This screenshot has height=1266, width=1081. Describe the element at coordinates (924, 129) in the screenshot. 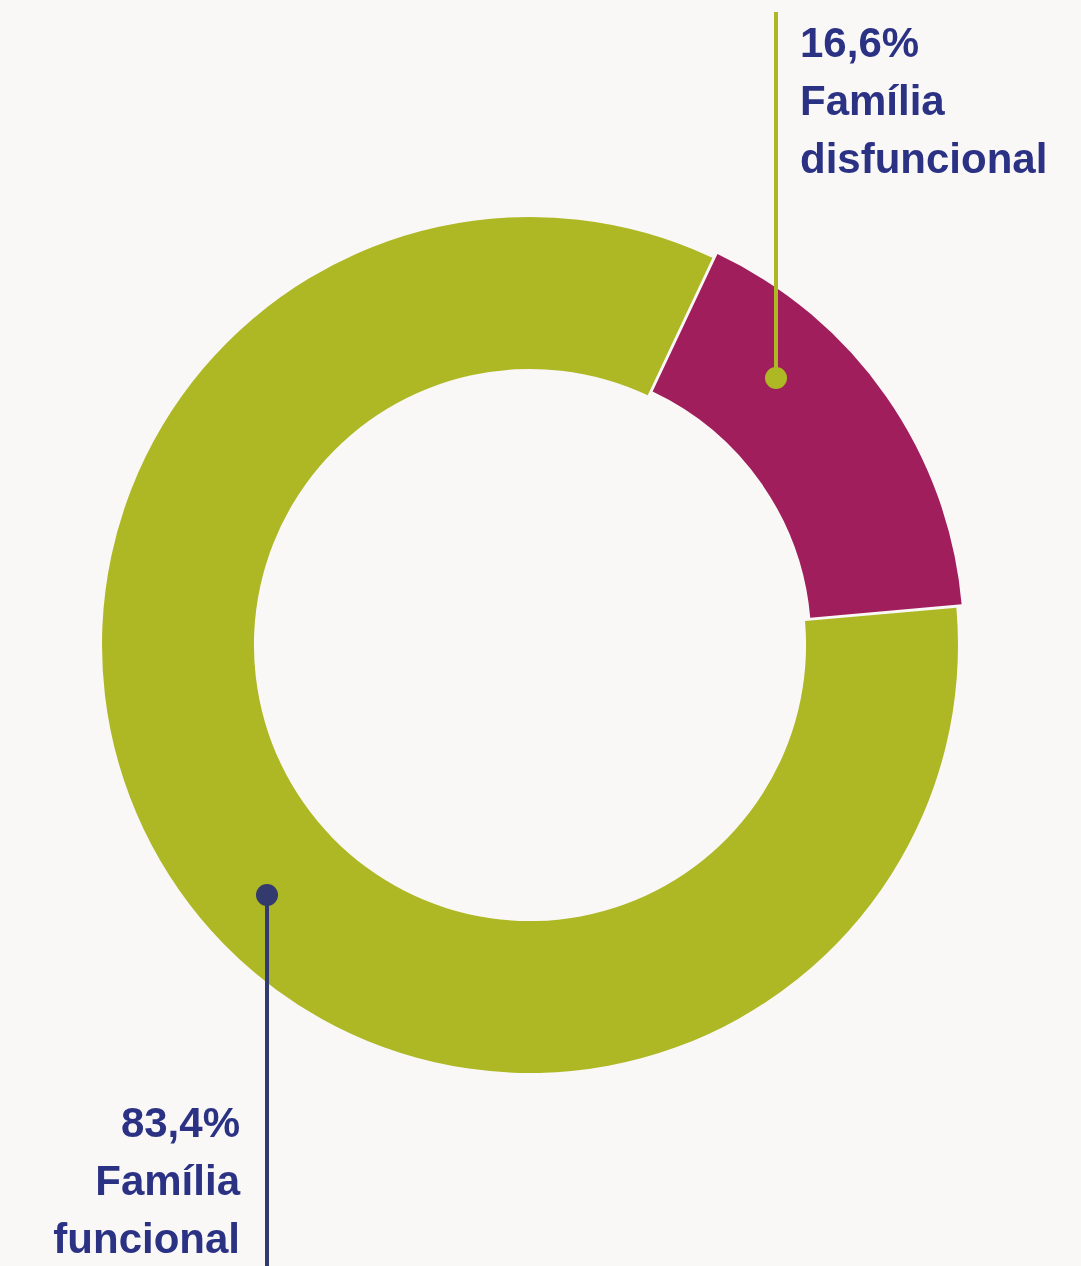

I see `slice-label: Família disfuncional` at that location.